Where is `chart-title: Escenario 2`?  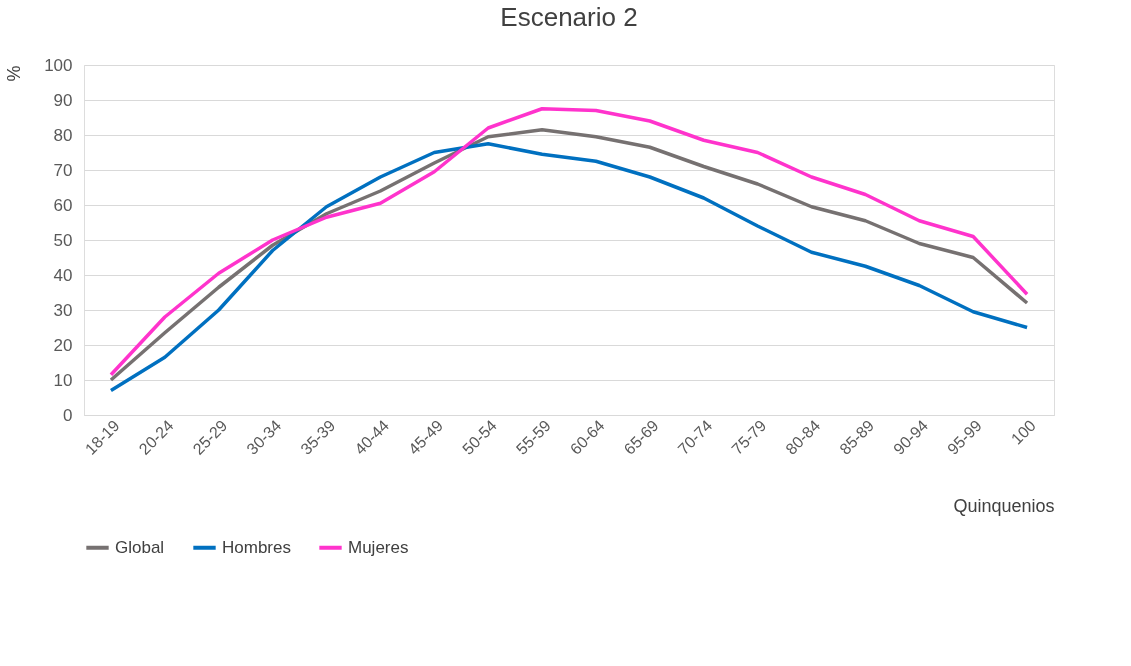
chart-title: Escenario 2 is located at coordinates (569, 17).